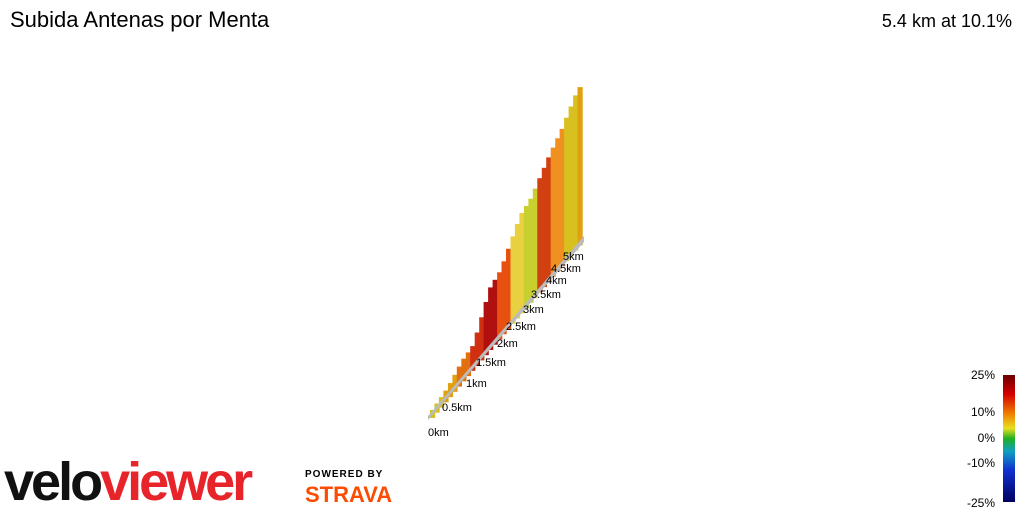 The width and height of the screenshot is (1024, 512). Describe the element at coordinates (128, 482) in the screenshot. I see `logo: veloviewer` at that location.